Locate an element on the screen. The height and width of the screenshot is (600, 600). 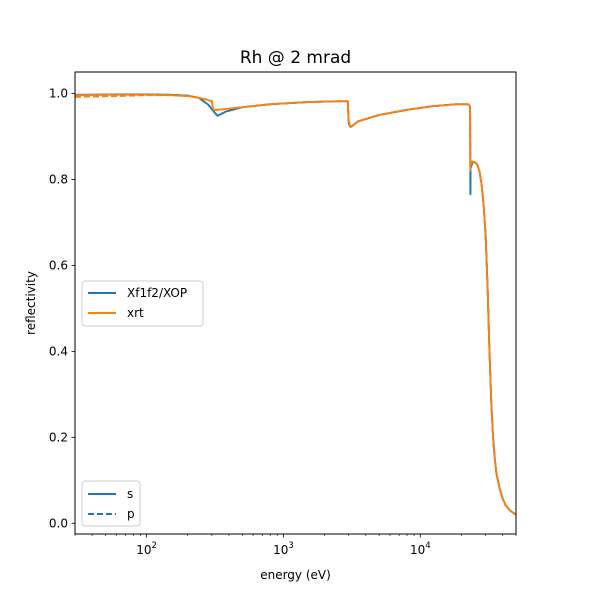
legend-polarization: s p is located at coordinates (111, 503).